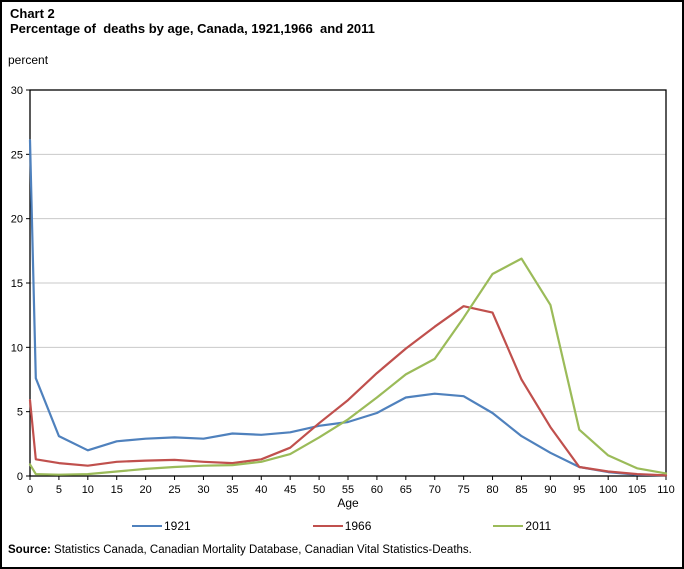 This screenshot has height=569, width=684. Describe the element at coordinates (435, 490) in the screenshot. I see `x-tick-label-70: 70` at that location.